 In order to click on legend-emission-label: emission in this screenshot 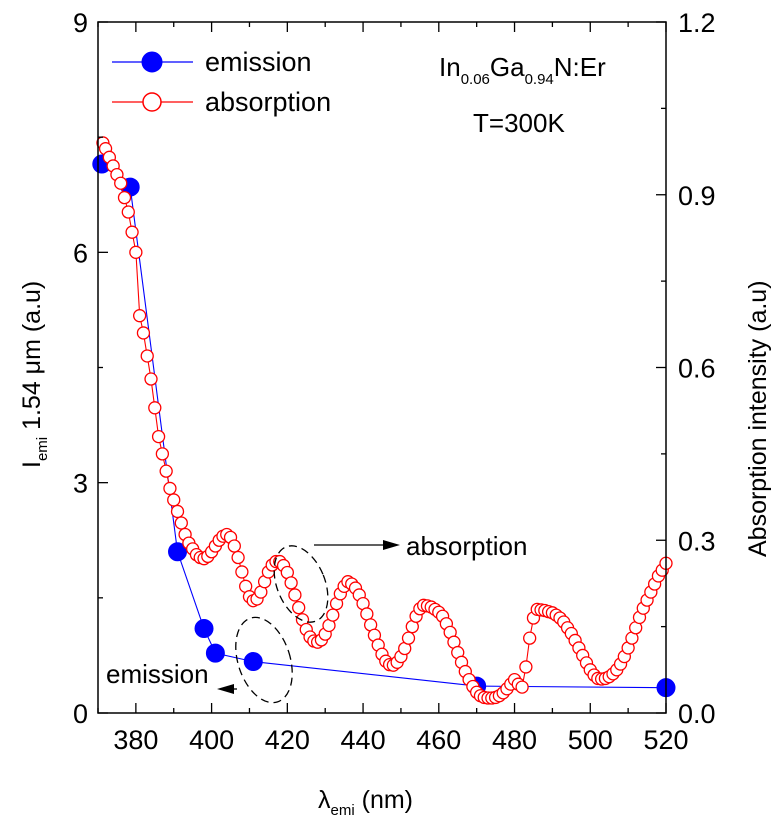, I will do `click(258, 62)`.